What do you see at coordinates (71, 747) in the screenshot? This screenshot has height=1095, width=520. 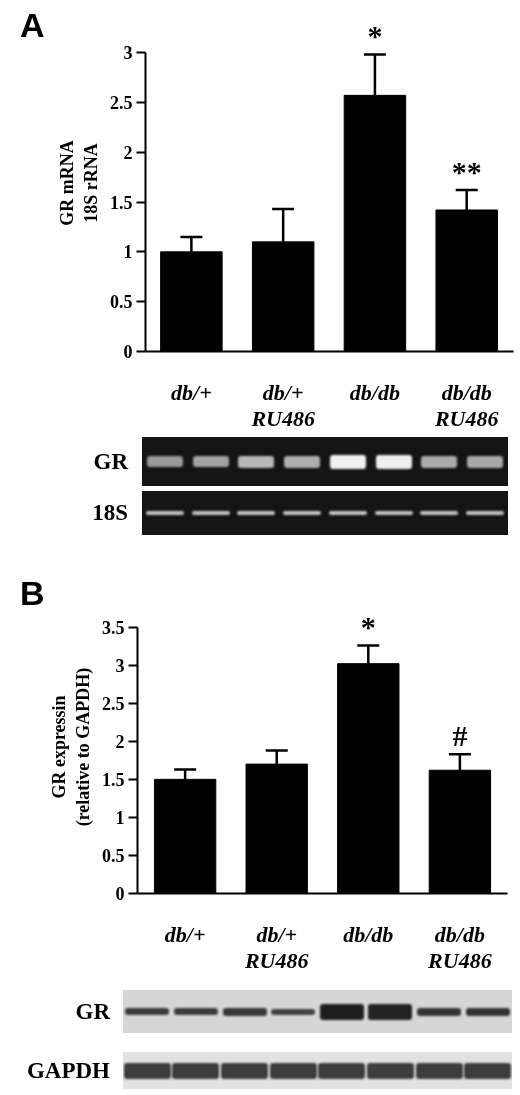 I see `y-axis-title: GR expressin (relative to GAPDH)` at bounding box center [71, 747].